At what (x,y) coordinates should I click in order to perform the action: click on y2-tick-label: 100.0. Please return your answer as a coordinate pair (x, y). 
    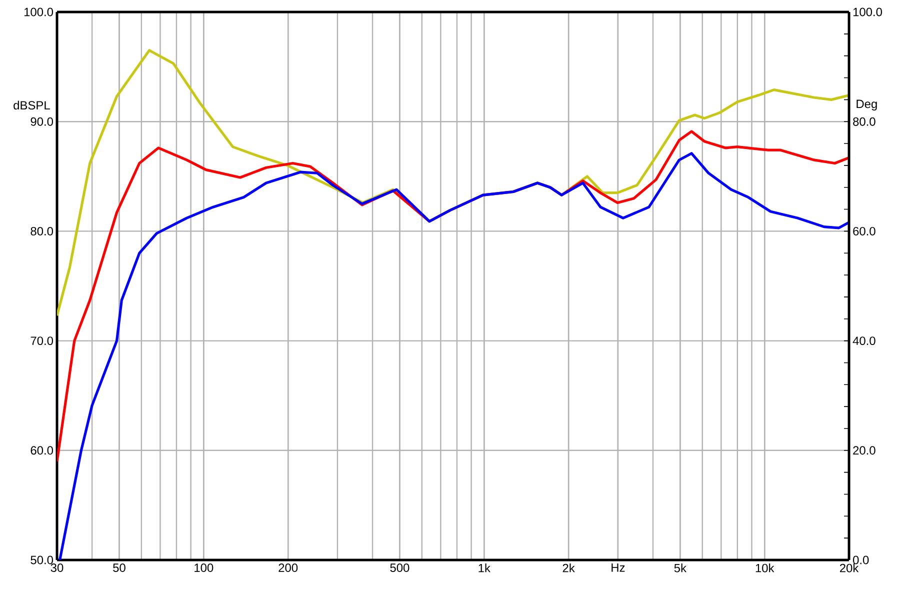
    Looking at the image, I should click on (867, 12).